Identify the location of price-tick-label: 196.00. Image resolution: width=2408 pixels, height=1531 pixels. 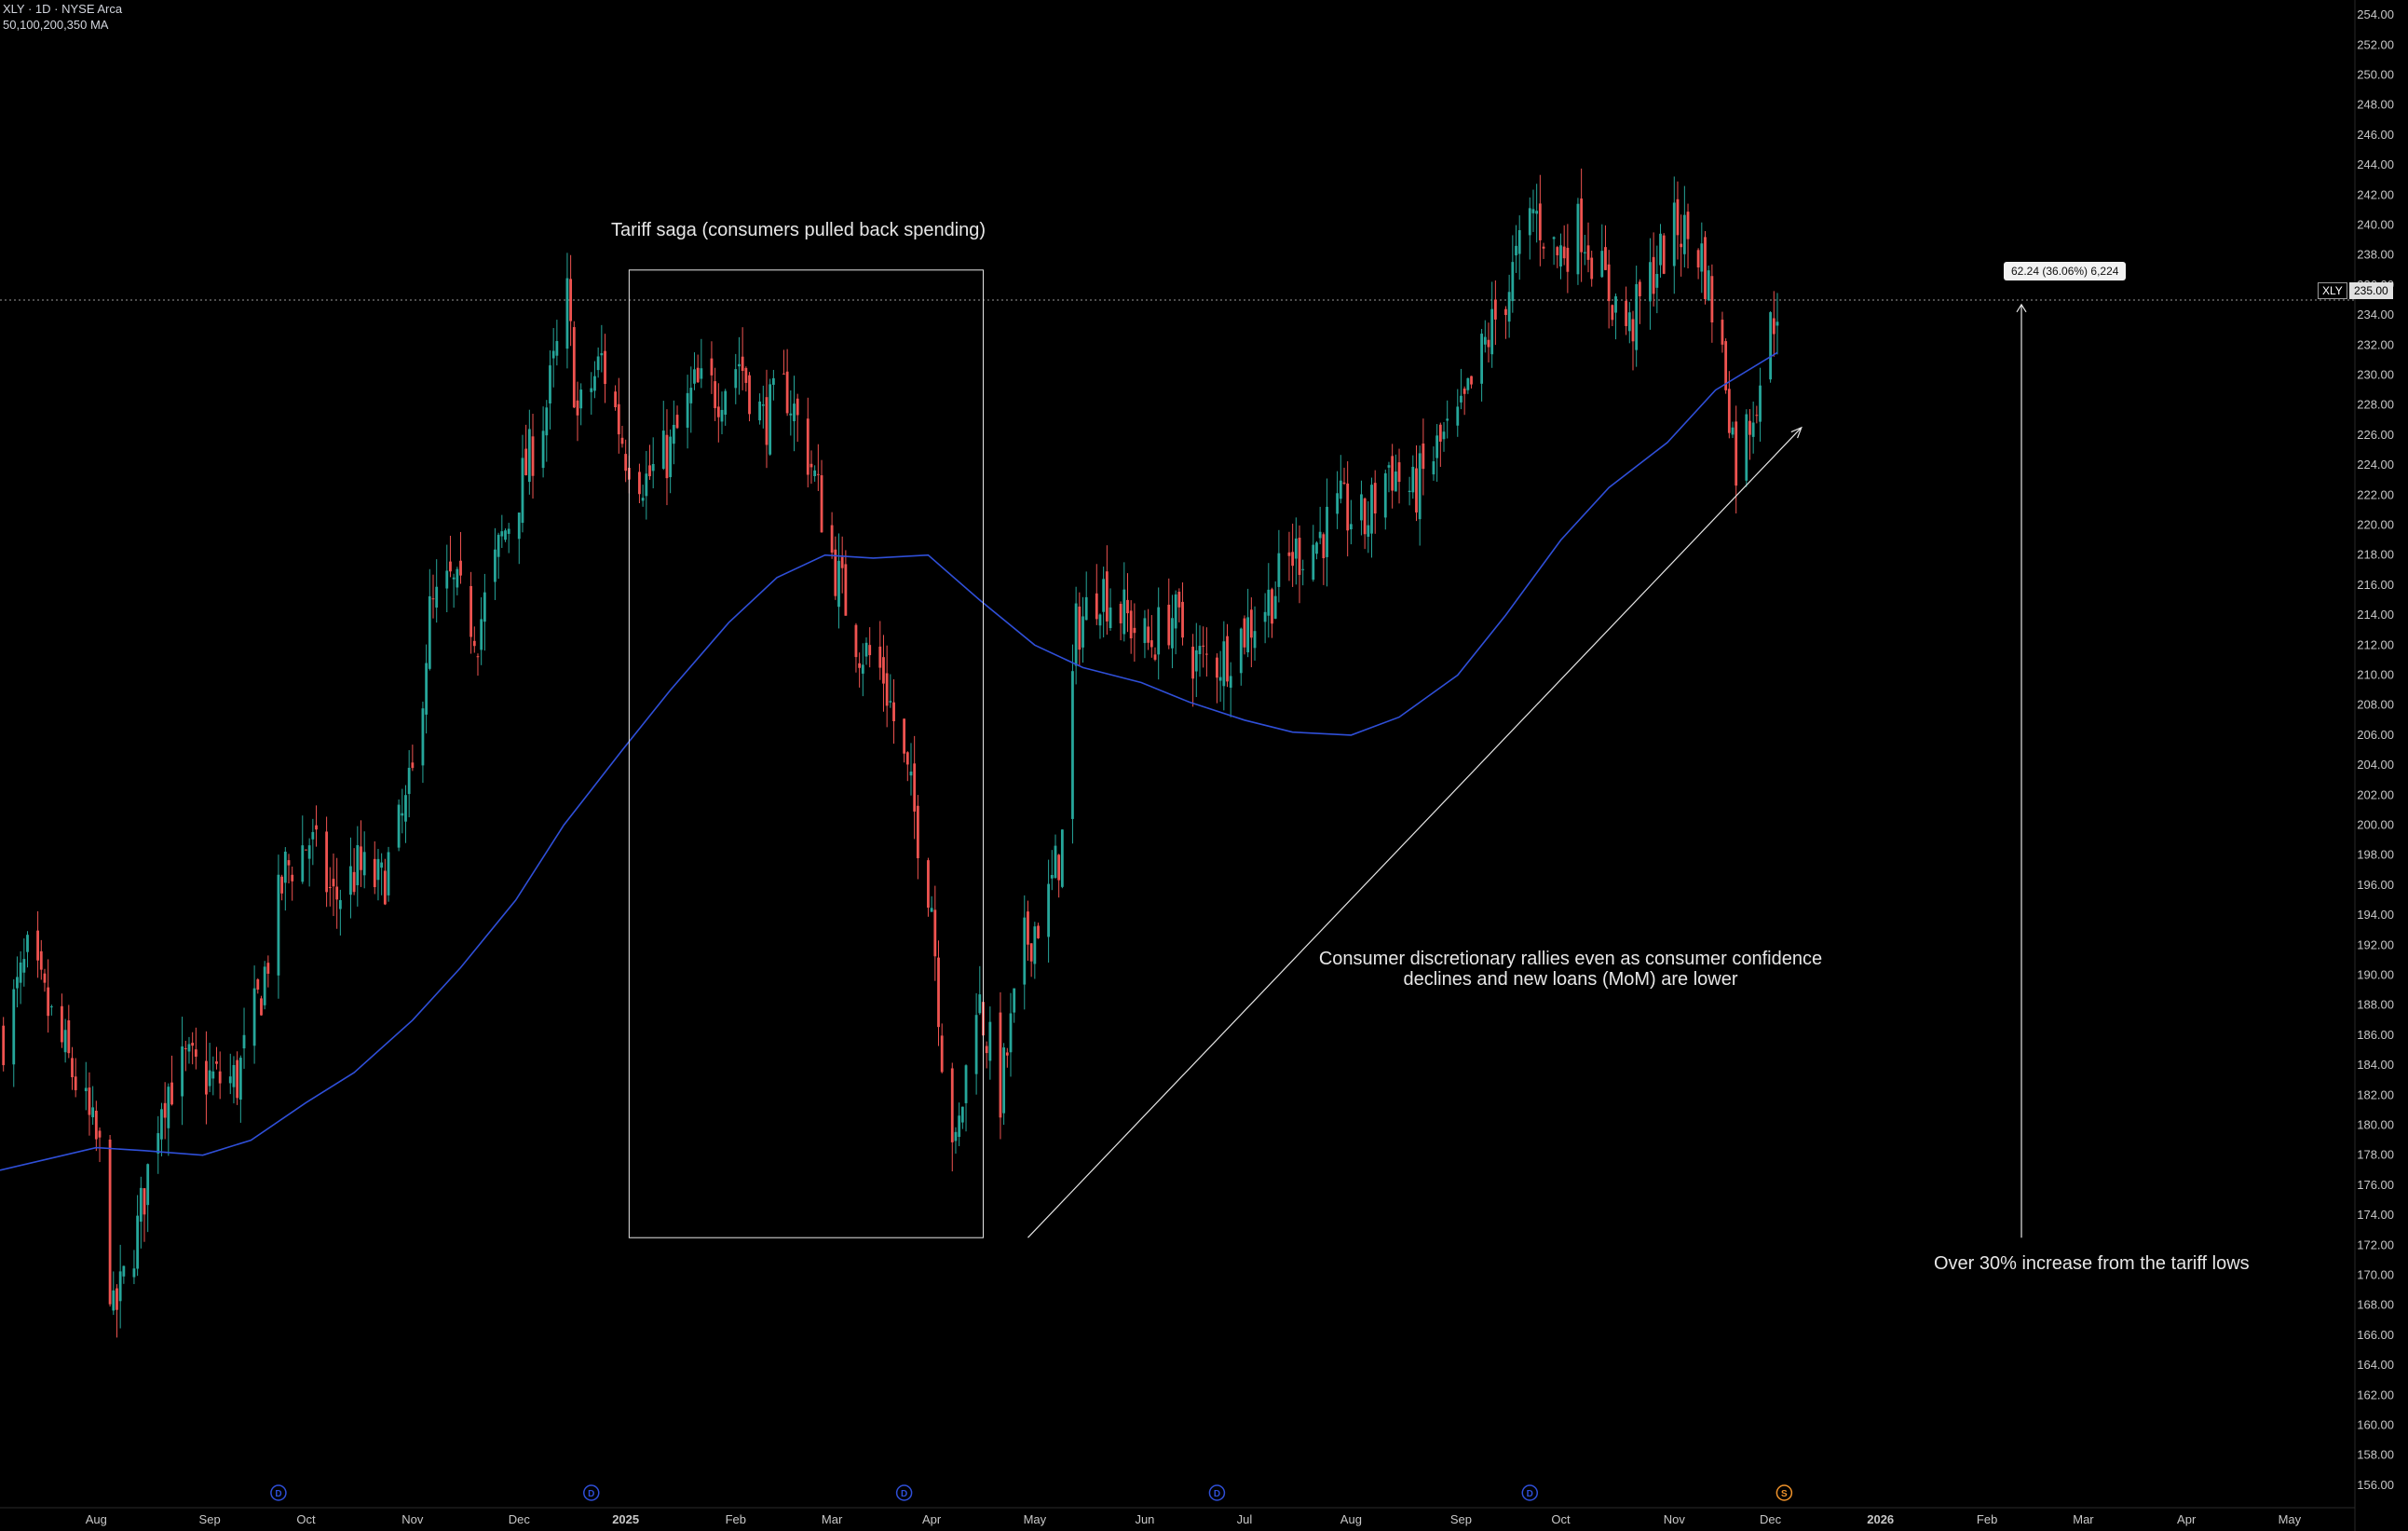
(2375, 885).